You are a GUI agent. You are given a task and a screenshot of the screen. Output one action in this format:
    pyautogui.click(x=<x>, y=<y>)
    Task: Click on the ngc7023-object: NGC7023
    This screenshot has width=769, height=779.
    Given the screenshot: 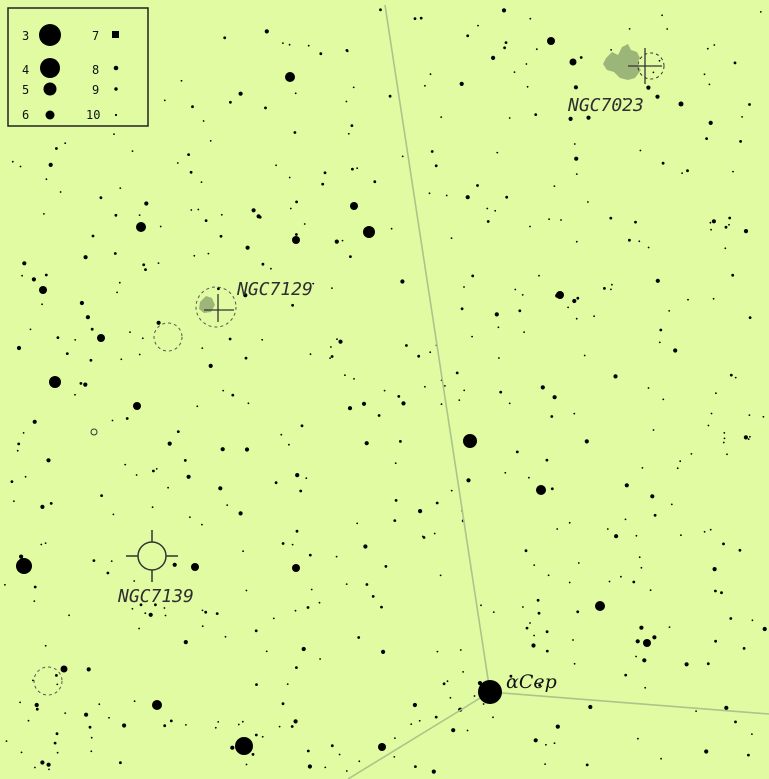 What is the action you would take?
    pyautogui.click(x=616, y=80)
    